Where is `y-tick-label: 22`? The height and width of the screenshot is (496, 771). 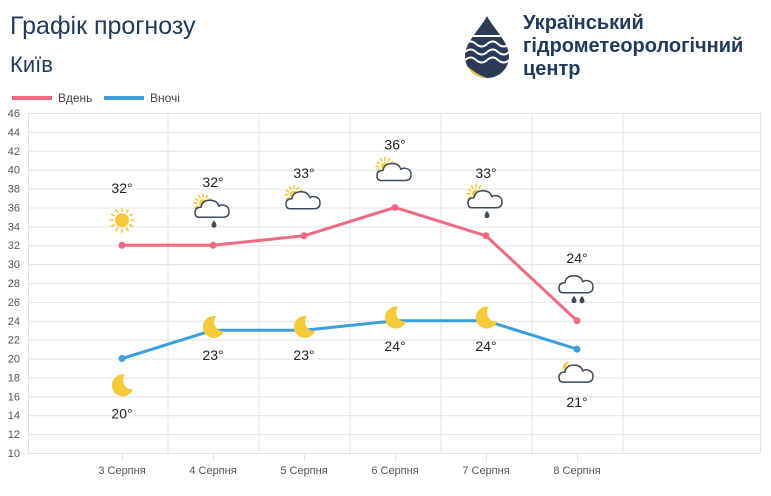 y-tick-label: 22 is located at coordinates (14, 341).